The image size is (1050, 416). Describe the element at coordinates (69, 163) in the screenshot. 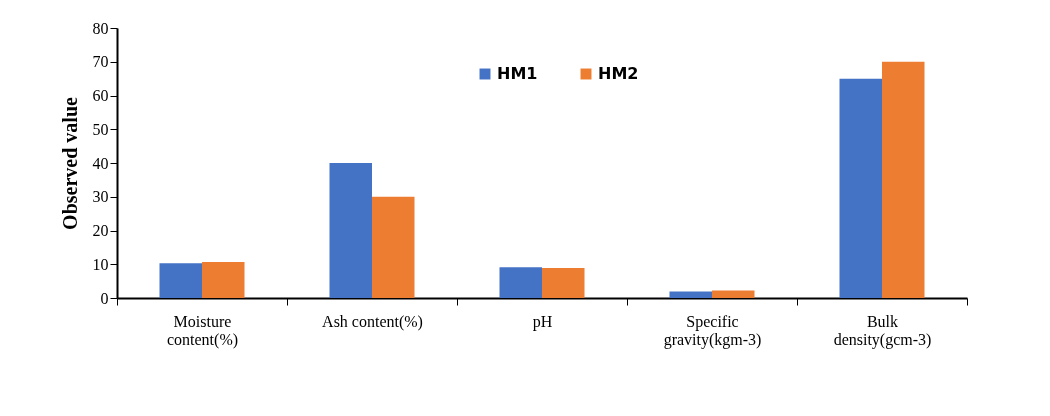

I see `y-axis-title: Observed value` at that location.